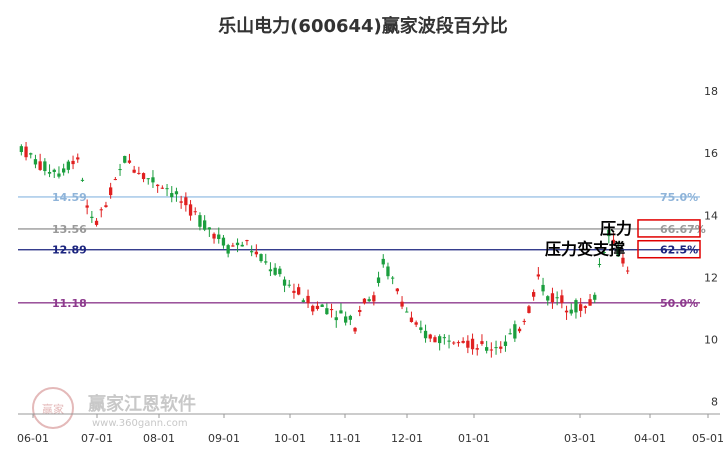  Describe the element at coordinates (224, 438) in the screenshot. I see `x-tick-label: 09-01` at that location.